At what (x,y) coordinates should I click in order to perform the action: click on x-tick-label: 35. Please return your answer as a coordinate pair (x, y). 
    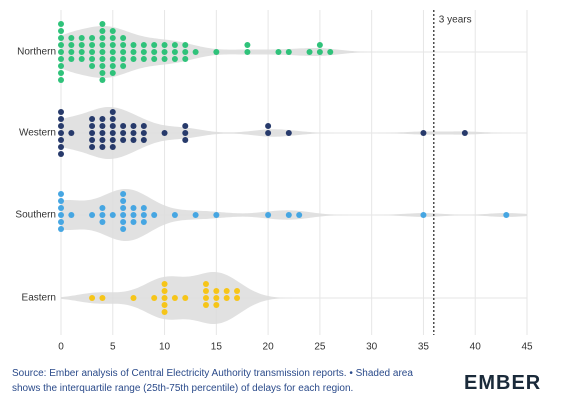
    Looking at the image, I should click on (424, 347).